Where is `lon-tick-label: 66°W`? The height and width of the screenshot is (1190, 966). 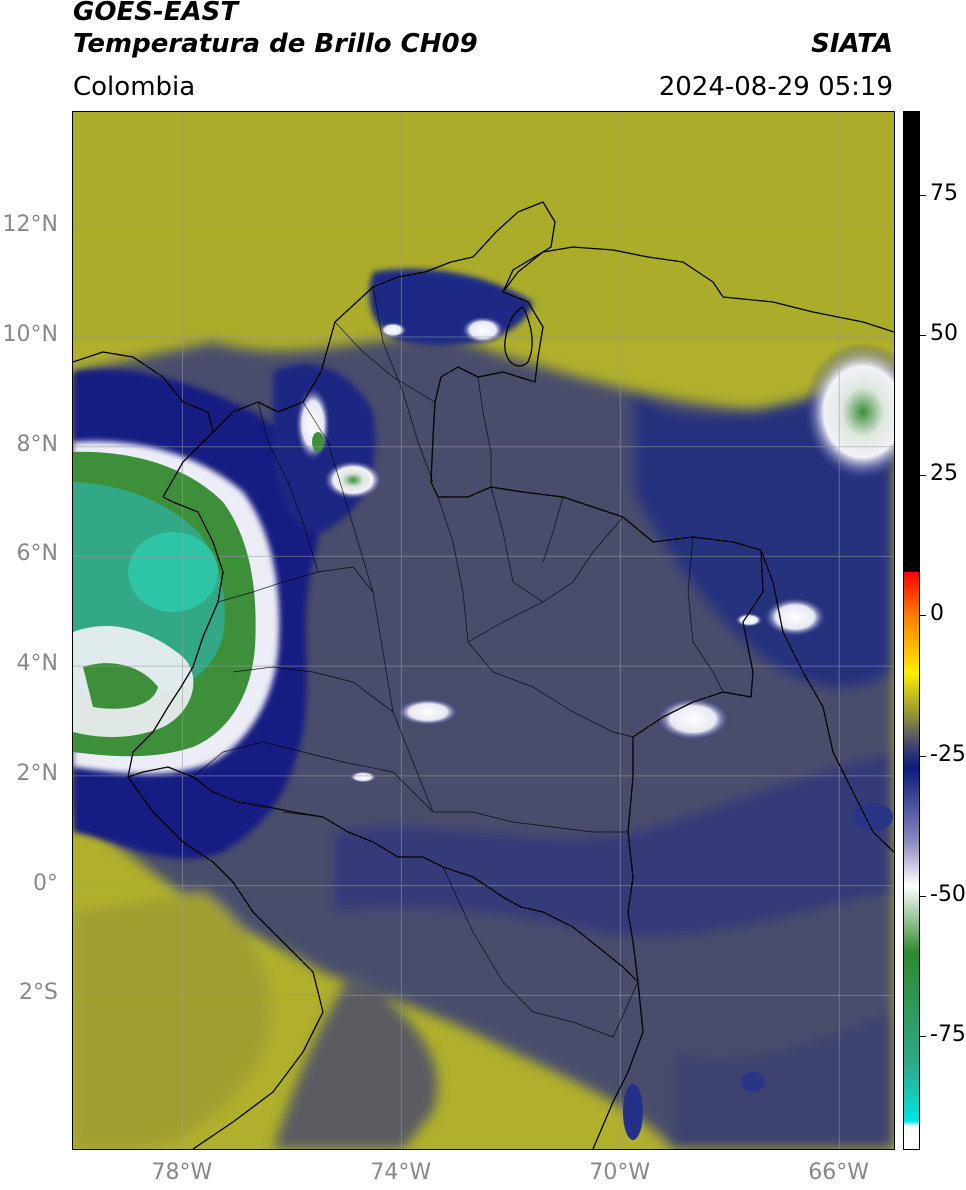
lon-tick-label: 66°W is located at coordinates (839, 1172).